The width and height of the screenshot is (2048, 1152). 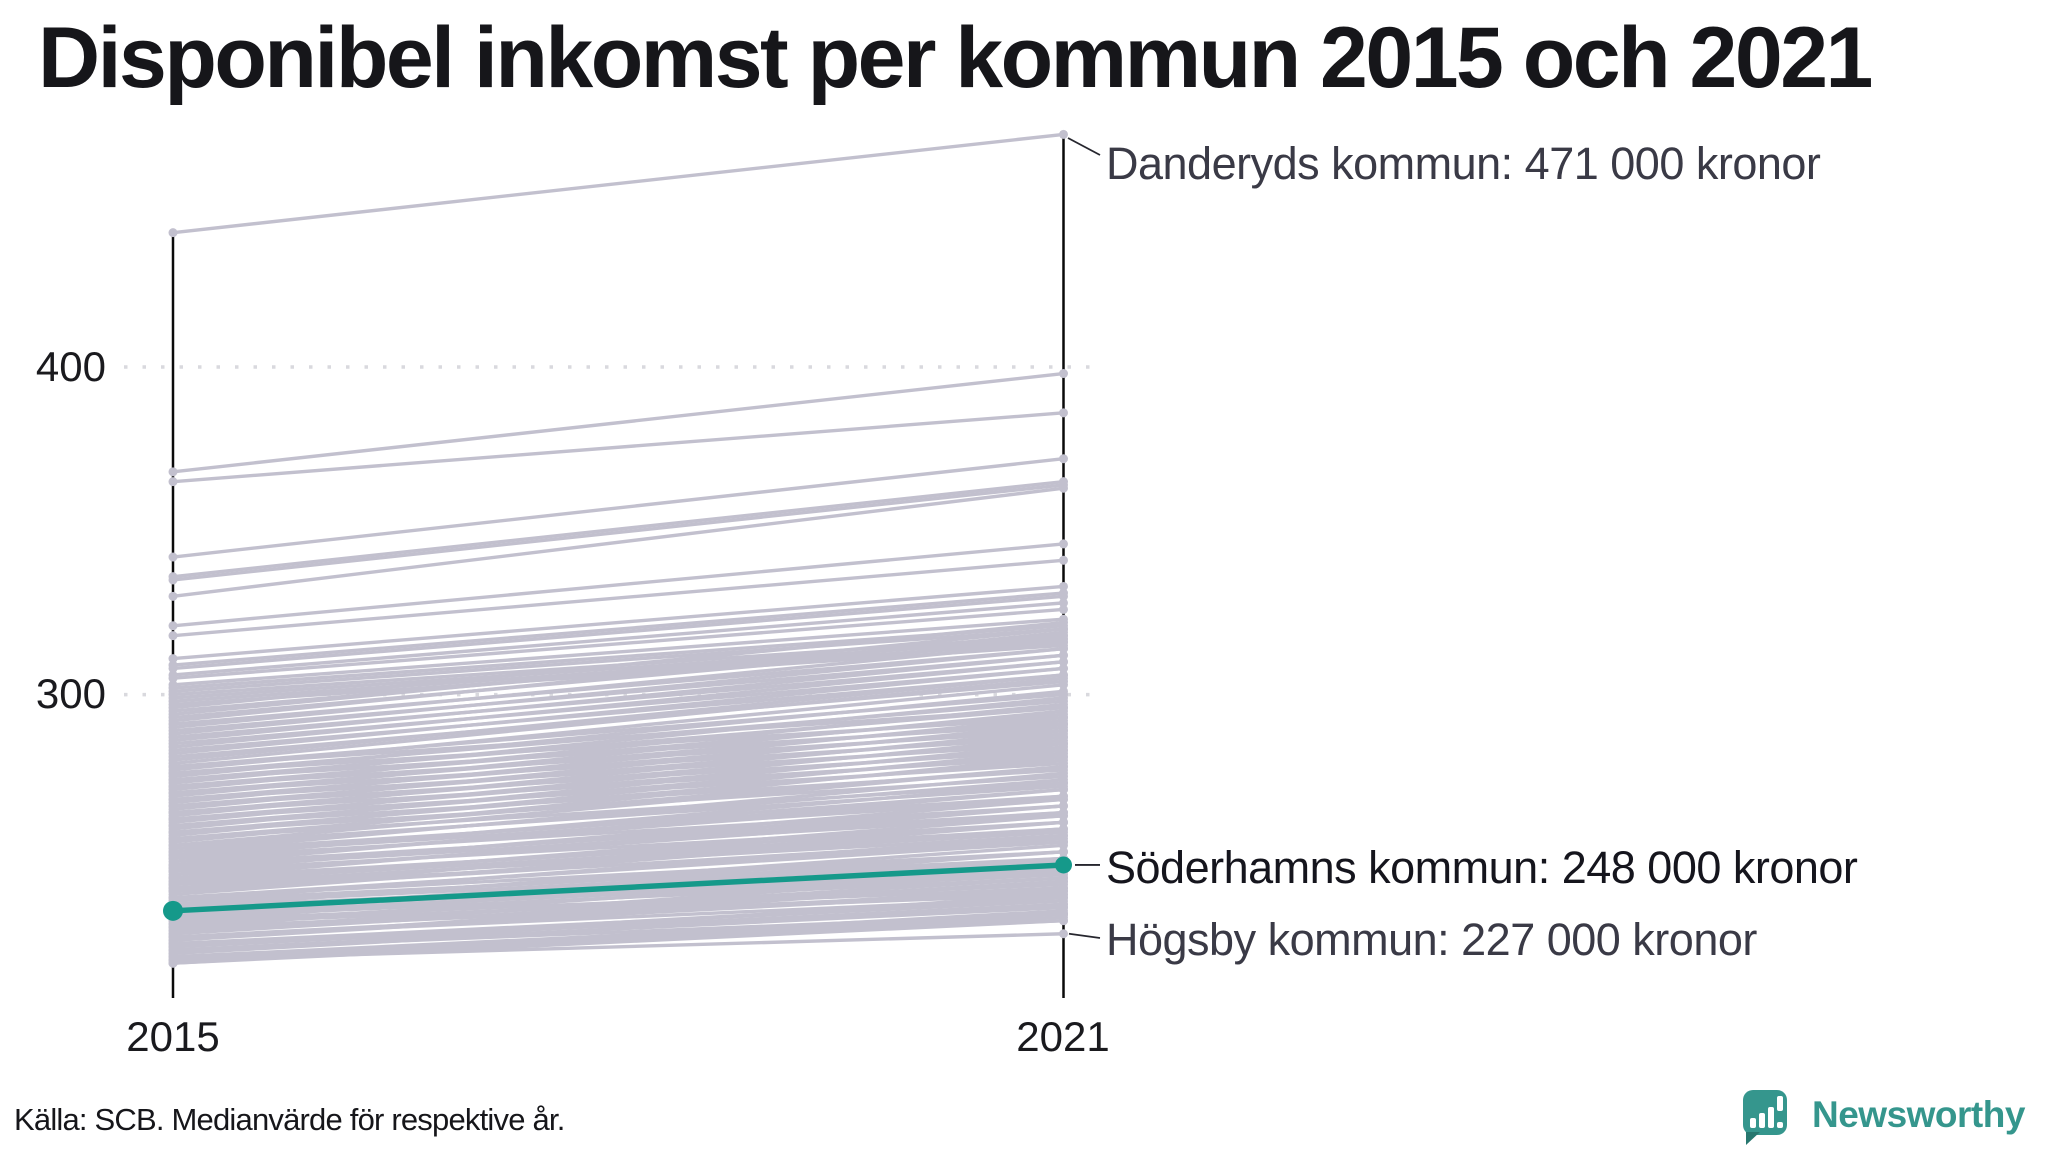 What do you see at coordinates (618, 947) in the screenshot?
I see `municipality-line-högsby` at bounding box center [618, 947].